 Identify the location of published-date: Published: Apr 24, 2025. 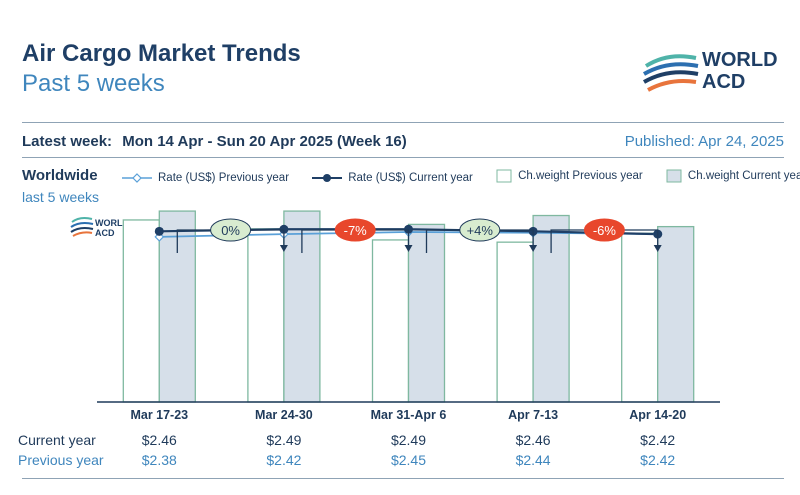
(704, 141).